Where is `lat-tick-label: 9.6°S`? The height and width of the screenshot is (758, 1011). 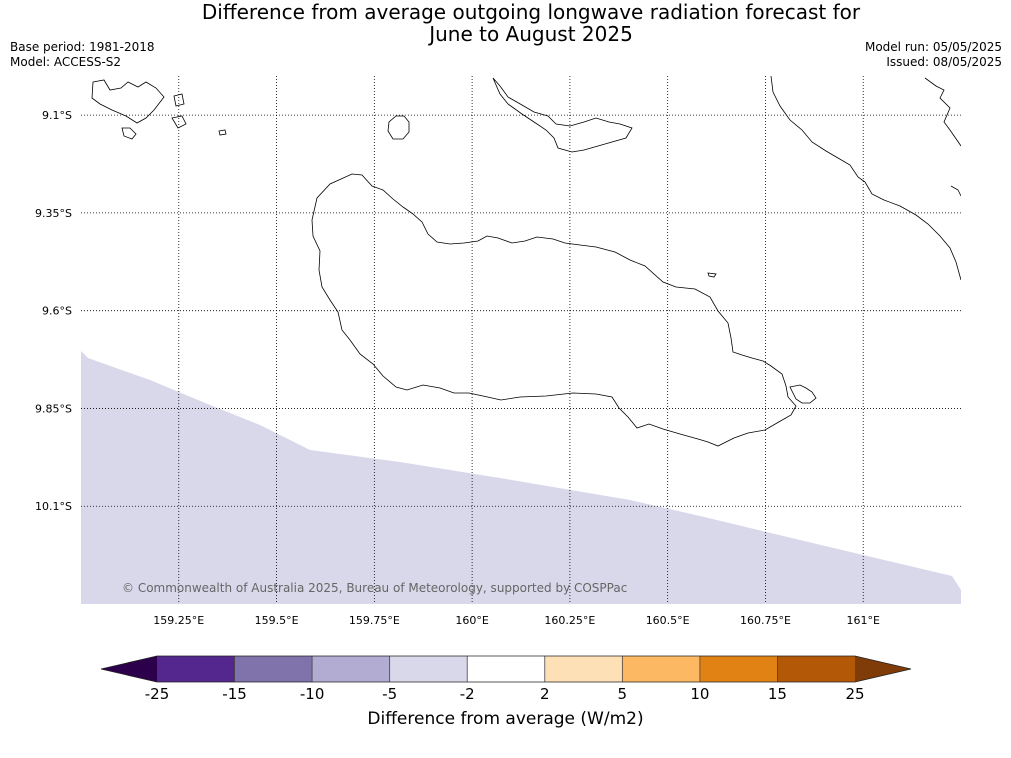
lat-tick-label: 9.6°S is located at coordinates (57, 311).